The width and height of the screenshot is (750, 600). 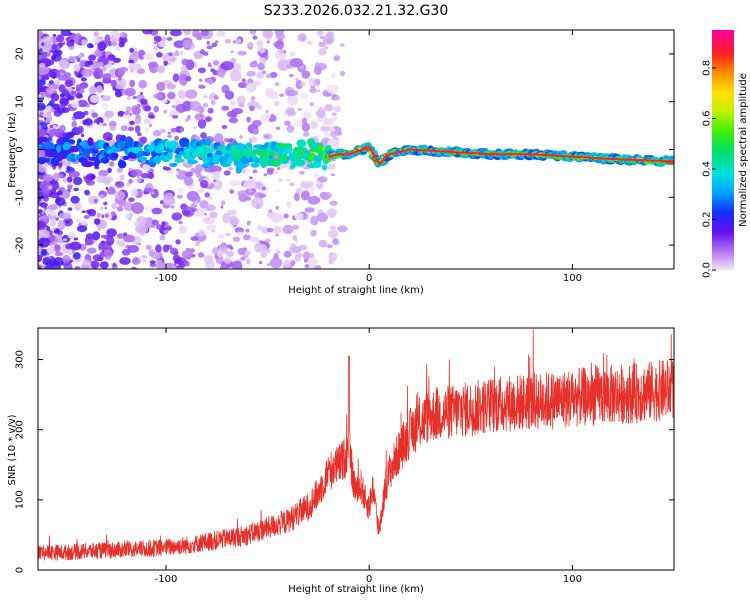 I want to click on x-tick-label: 100, so click(x=572, y=579).